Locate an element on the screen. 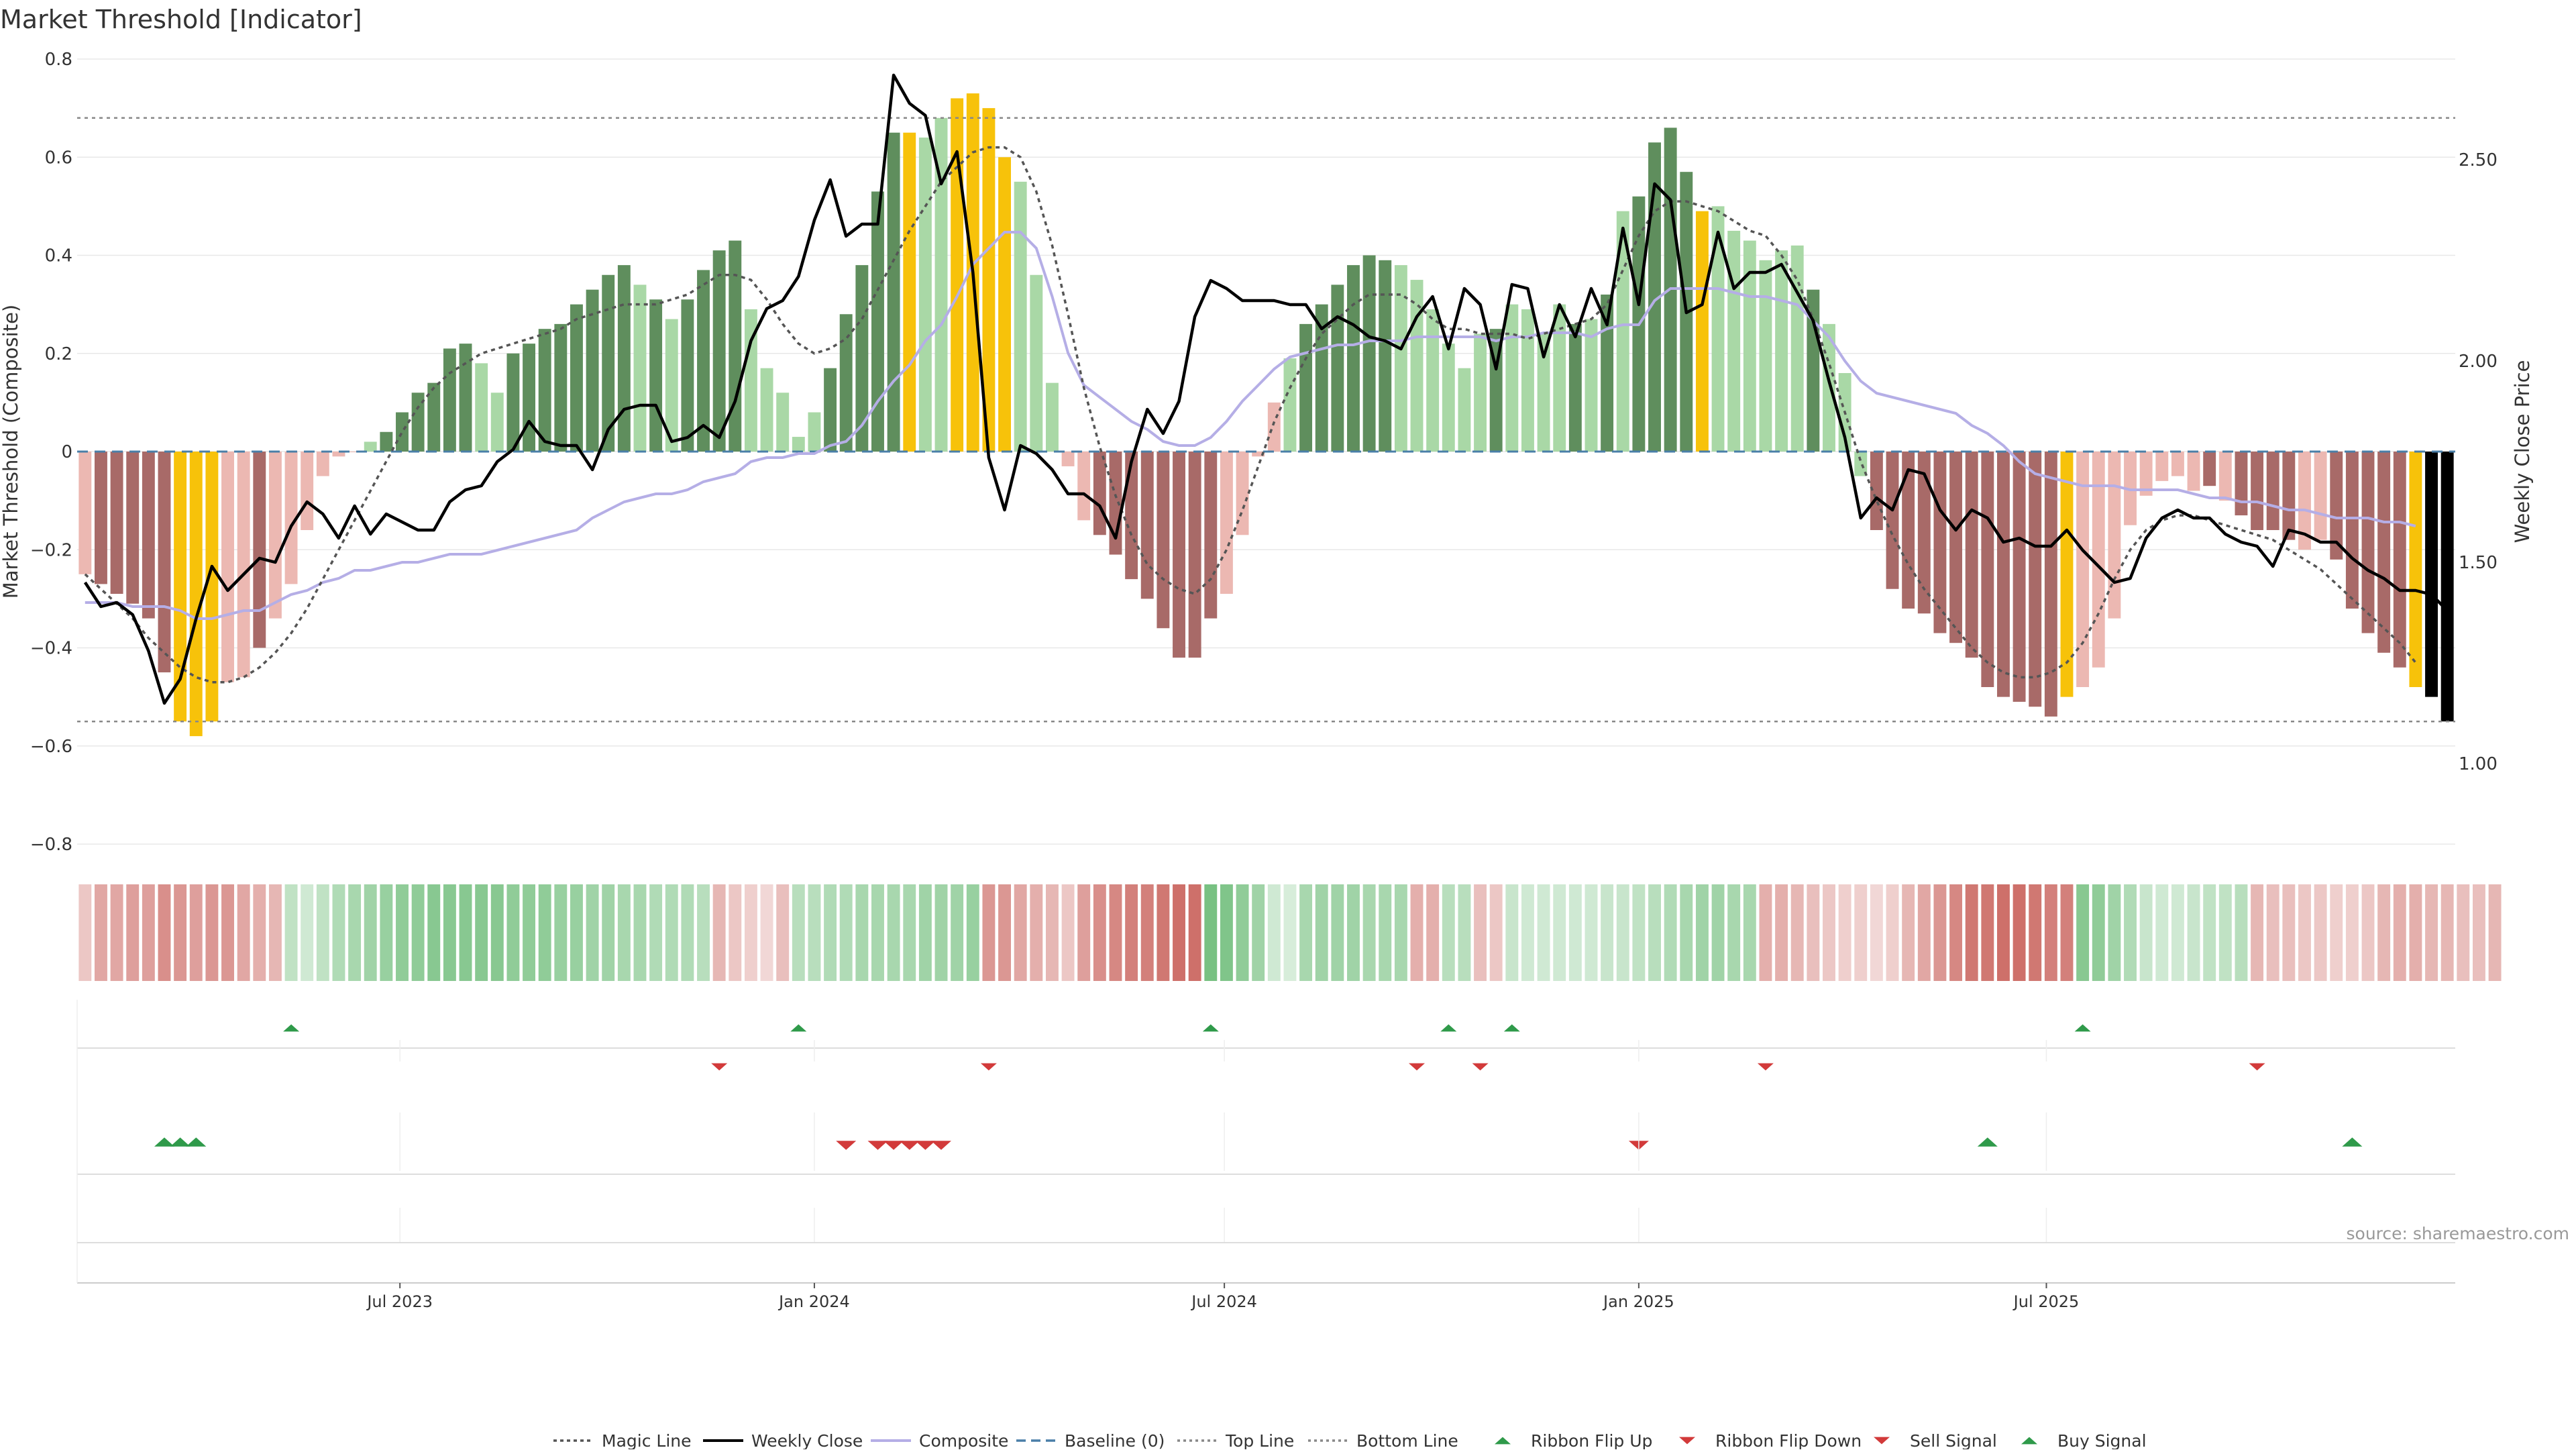 The width and height of the screenshot is (2576, 1452). y-tick-label: −0.2 is located at coordinates (51, 550).